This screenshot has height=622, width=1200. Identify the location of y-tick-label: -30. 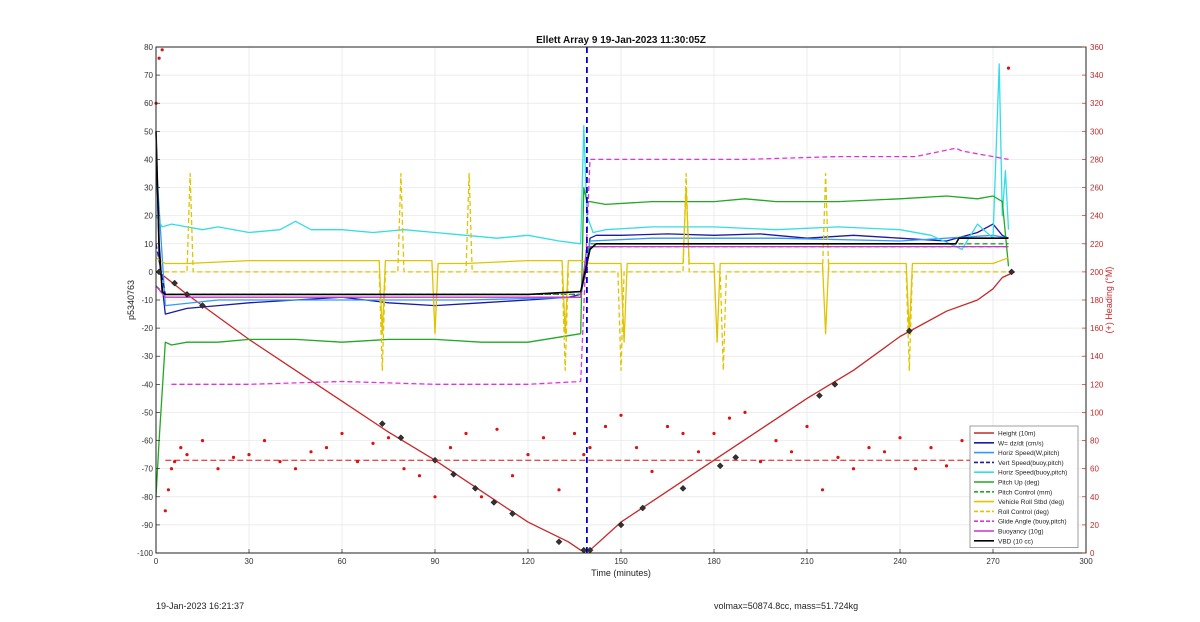
(147, 356).